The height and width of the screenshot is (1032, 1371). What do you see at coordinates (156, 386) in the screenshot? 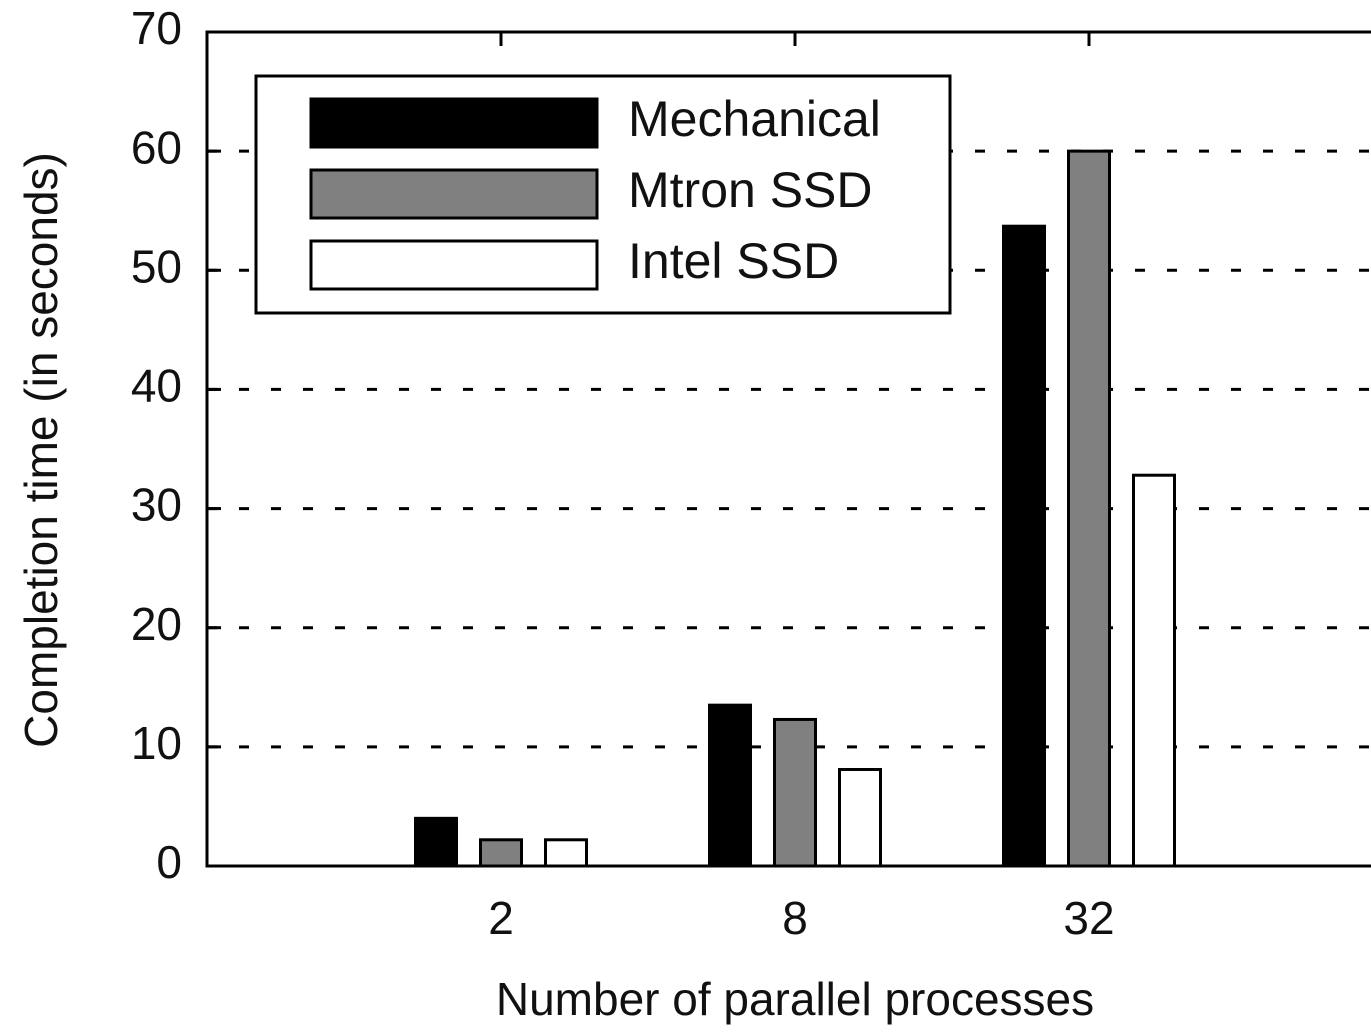
I see `y-tick-label: 40` at bounding box center [156, 386].